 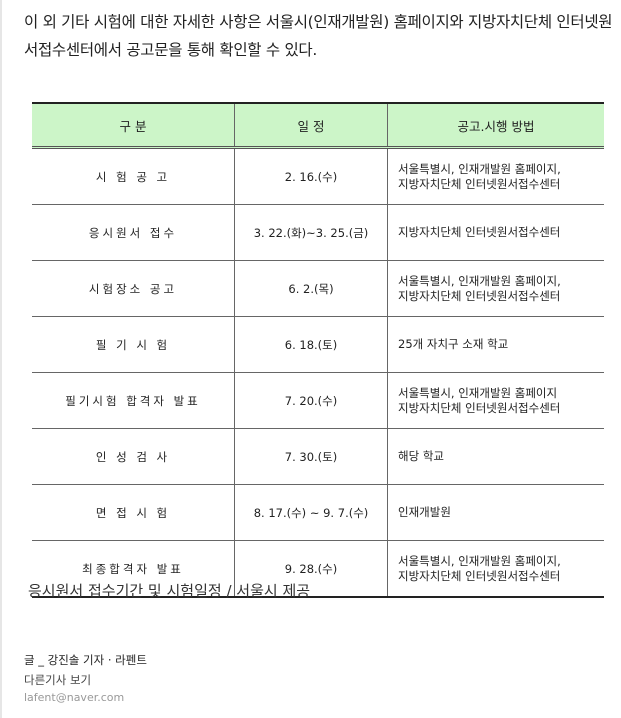 What do you see at coordinates (133, 176) in the screenshot?
I see `row-item: 시 험 공 고` at bounding box center [133, 176].